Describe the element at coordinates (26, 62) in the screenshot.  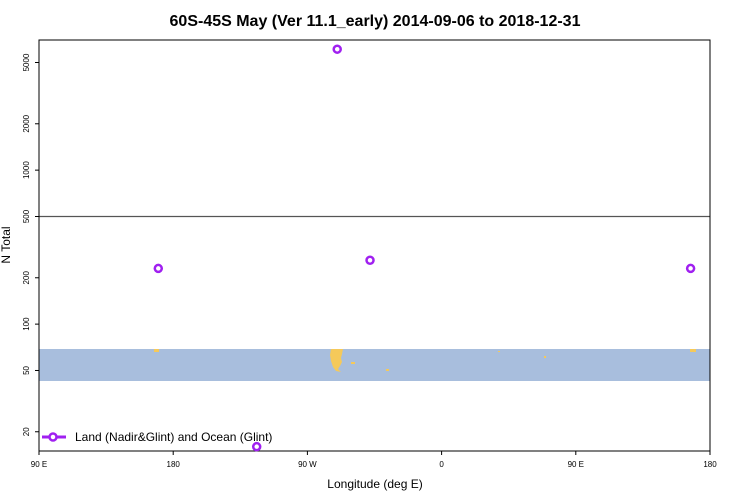
I see `y-tick-label: 5000` at that location.